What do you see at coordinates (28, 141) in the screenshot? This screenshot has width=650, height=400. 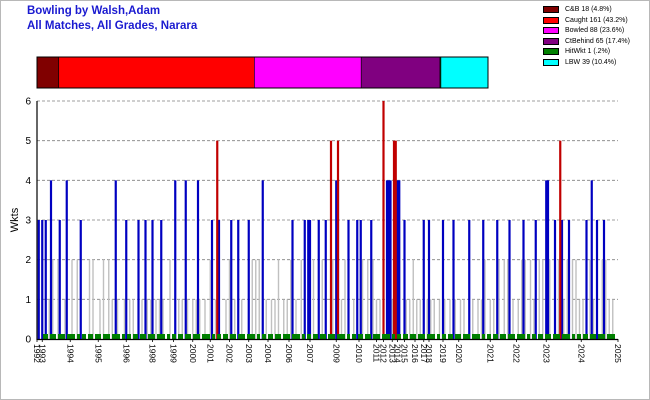 I see `y-tick-label: 5` at bounding box center [28, 141].